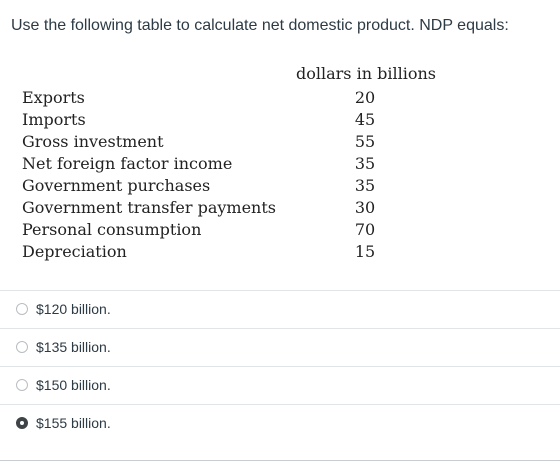 This screenshot has width=560, height=475. Describe the element at coordinates (366, 73) in the screenshot. I see `table-header: dollars in billions` at that location.